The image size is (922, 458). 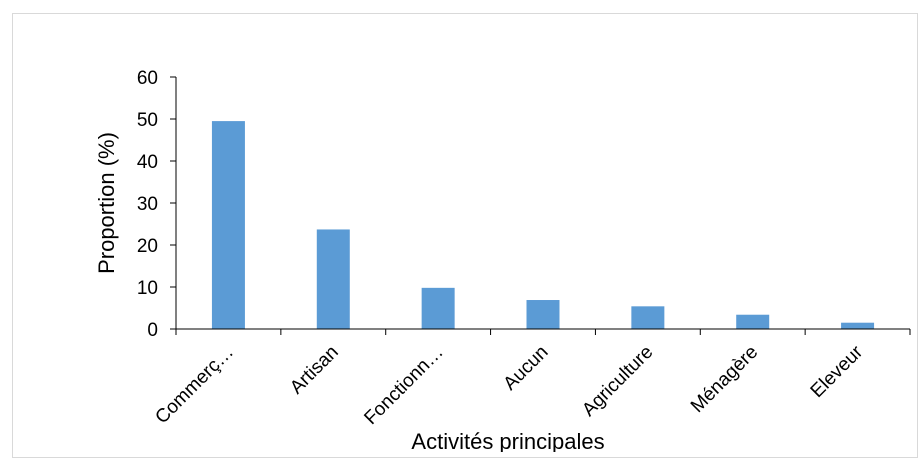 I want to click on x-axis-title: Activités principales, so click(x=507, y=440).